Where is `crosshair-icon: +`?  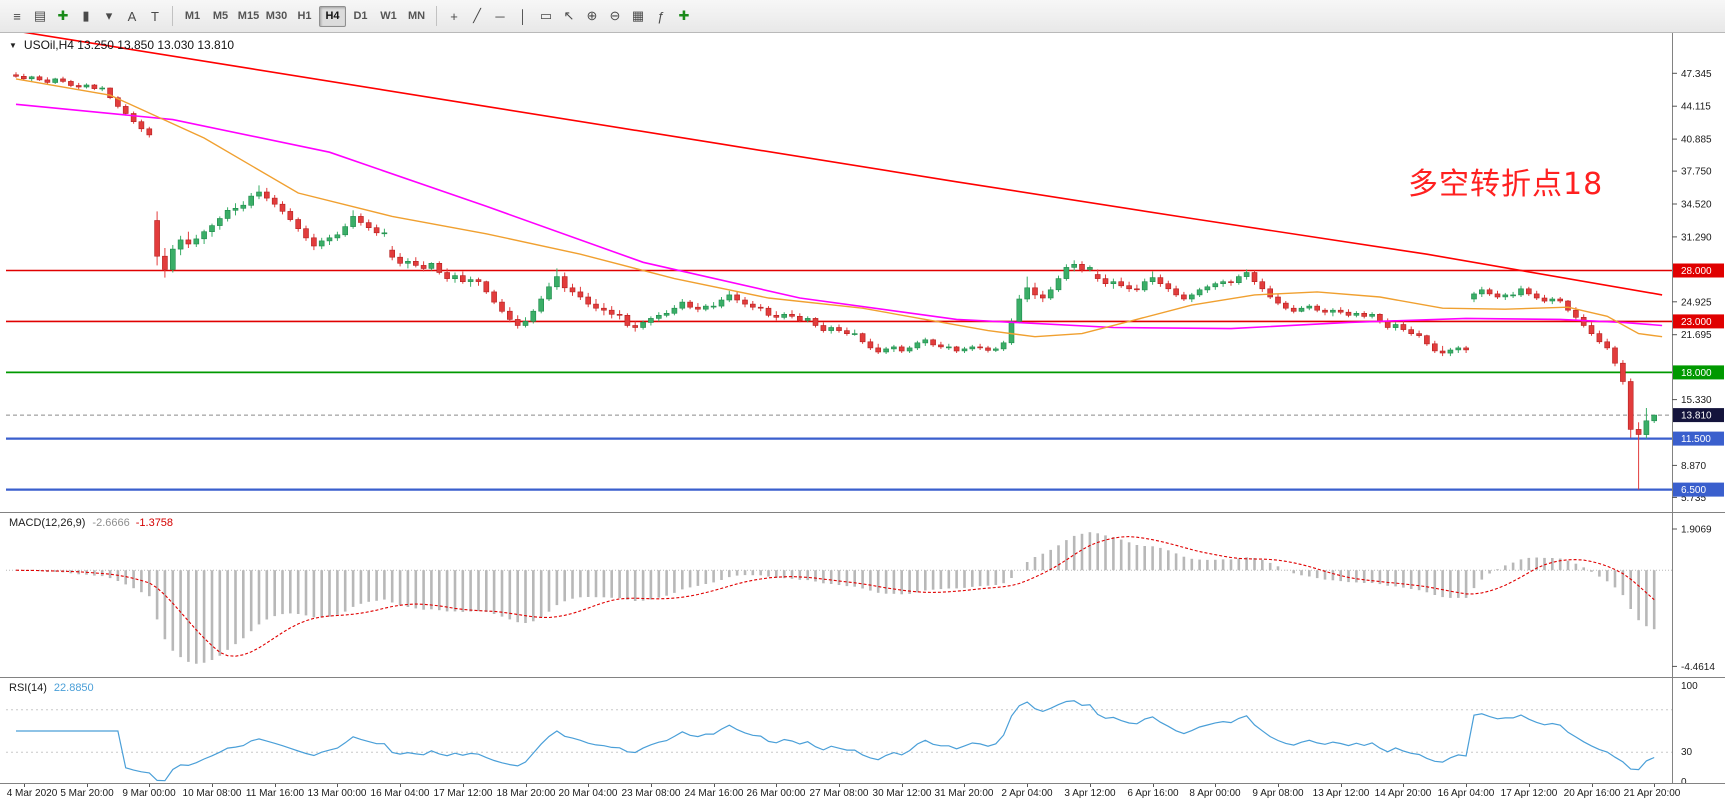 crosshair-icon: + is located at coordinates (454, 16).